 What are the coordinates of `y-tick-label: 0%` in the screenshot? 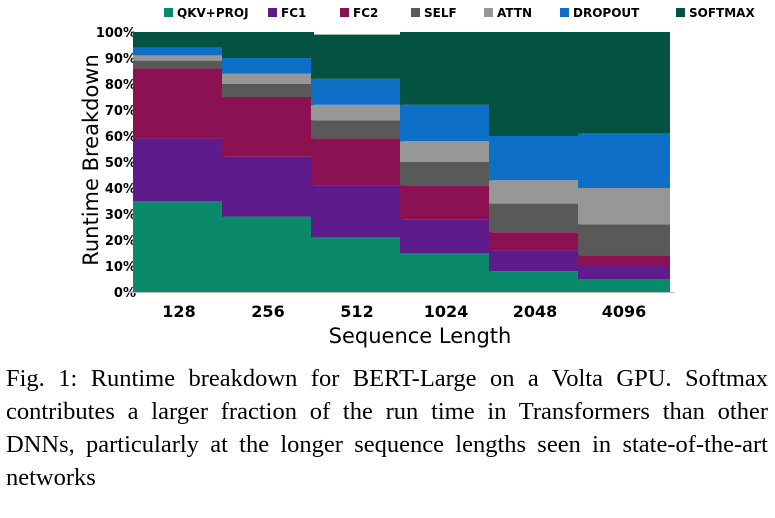 It's located at (125, 293).